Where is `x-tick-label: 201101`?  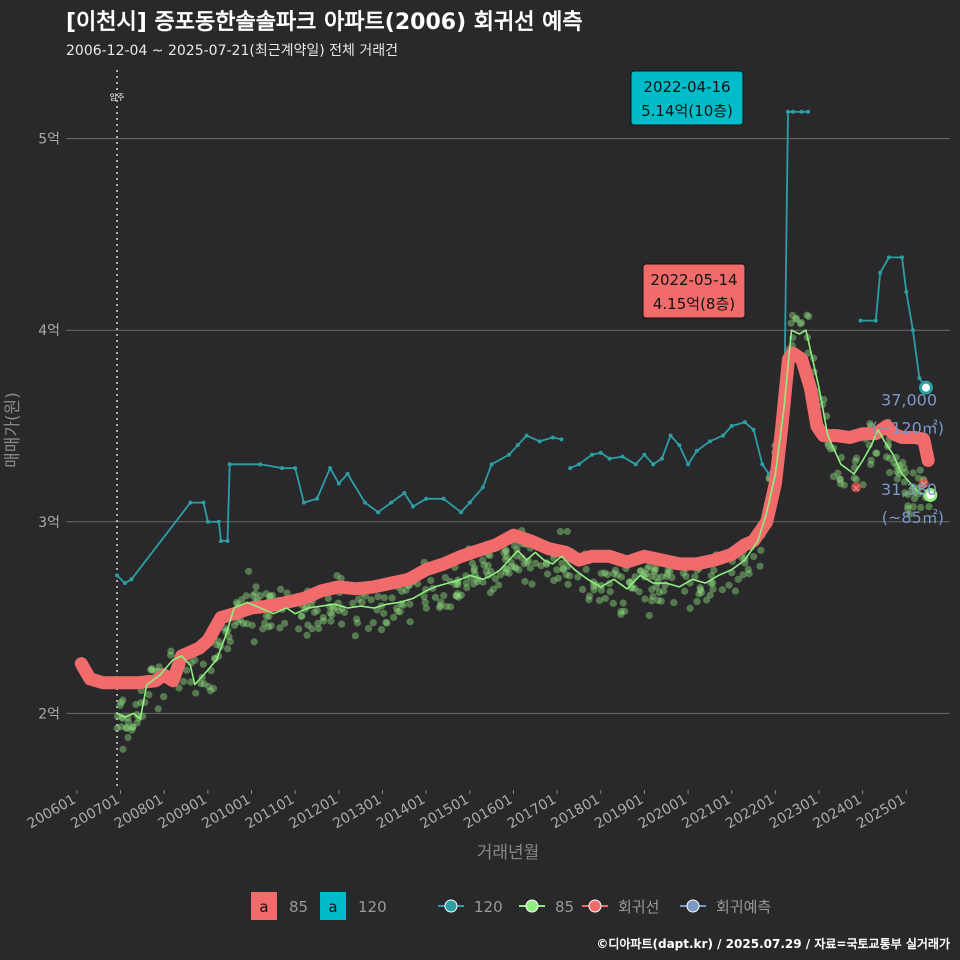
x-tick-label: 201101 is located at coordinates (270, 812).